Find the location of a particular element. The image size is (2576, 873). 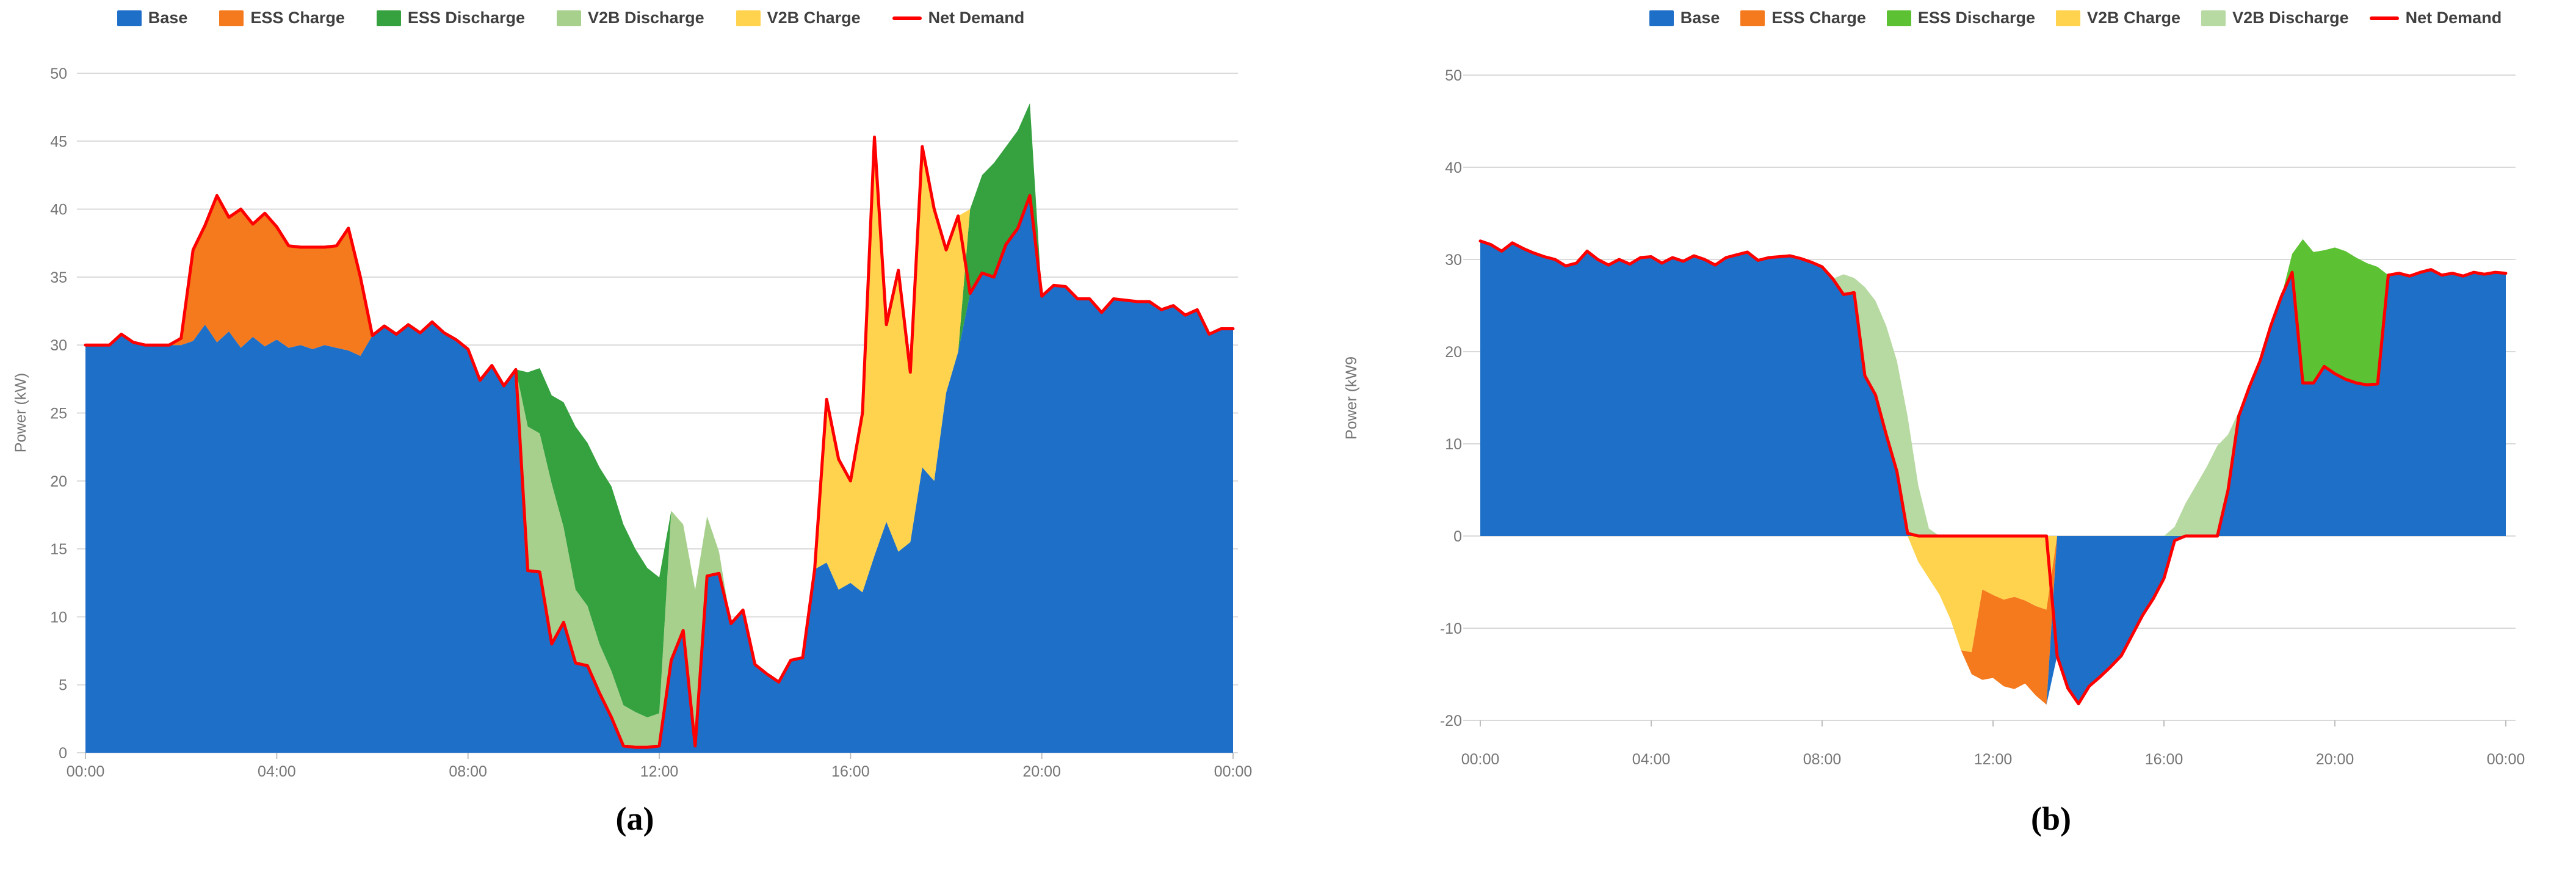

chart-a-caption: (a) is located at coordinates (634, 818).